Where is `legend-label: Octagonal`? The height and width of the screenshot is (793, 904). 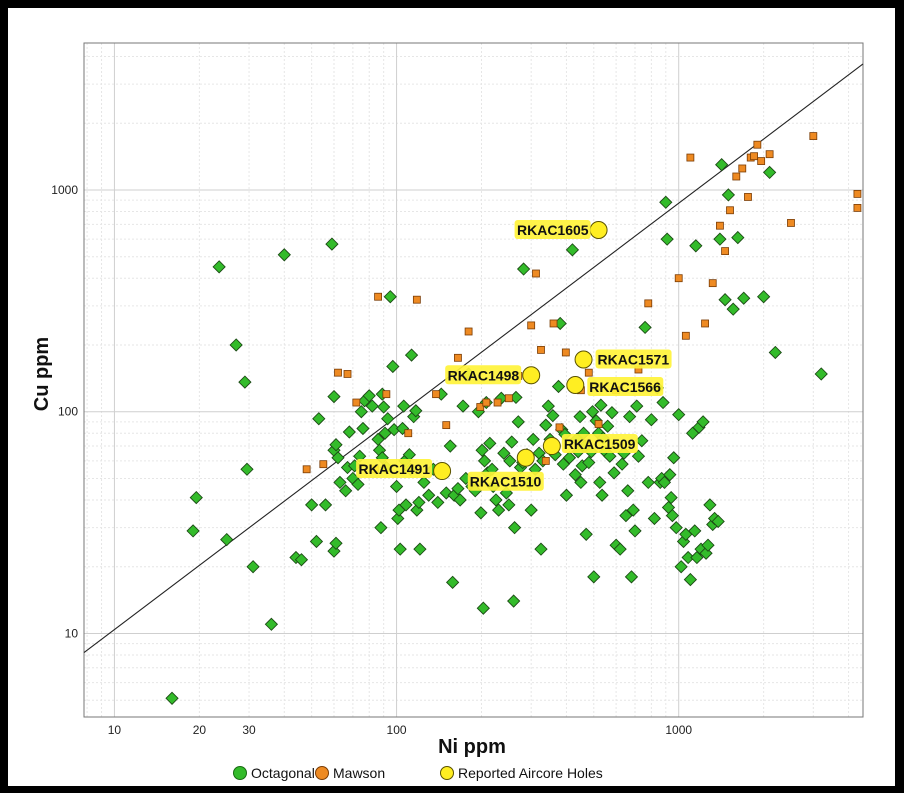 legend-label: Octagonal is located at coordinates (283, 773).